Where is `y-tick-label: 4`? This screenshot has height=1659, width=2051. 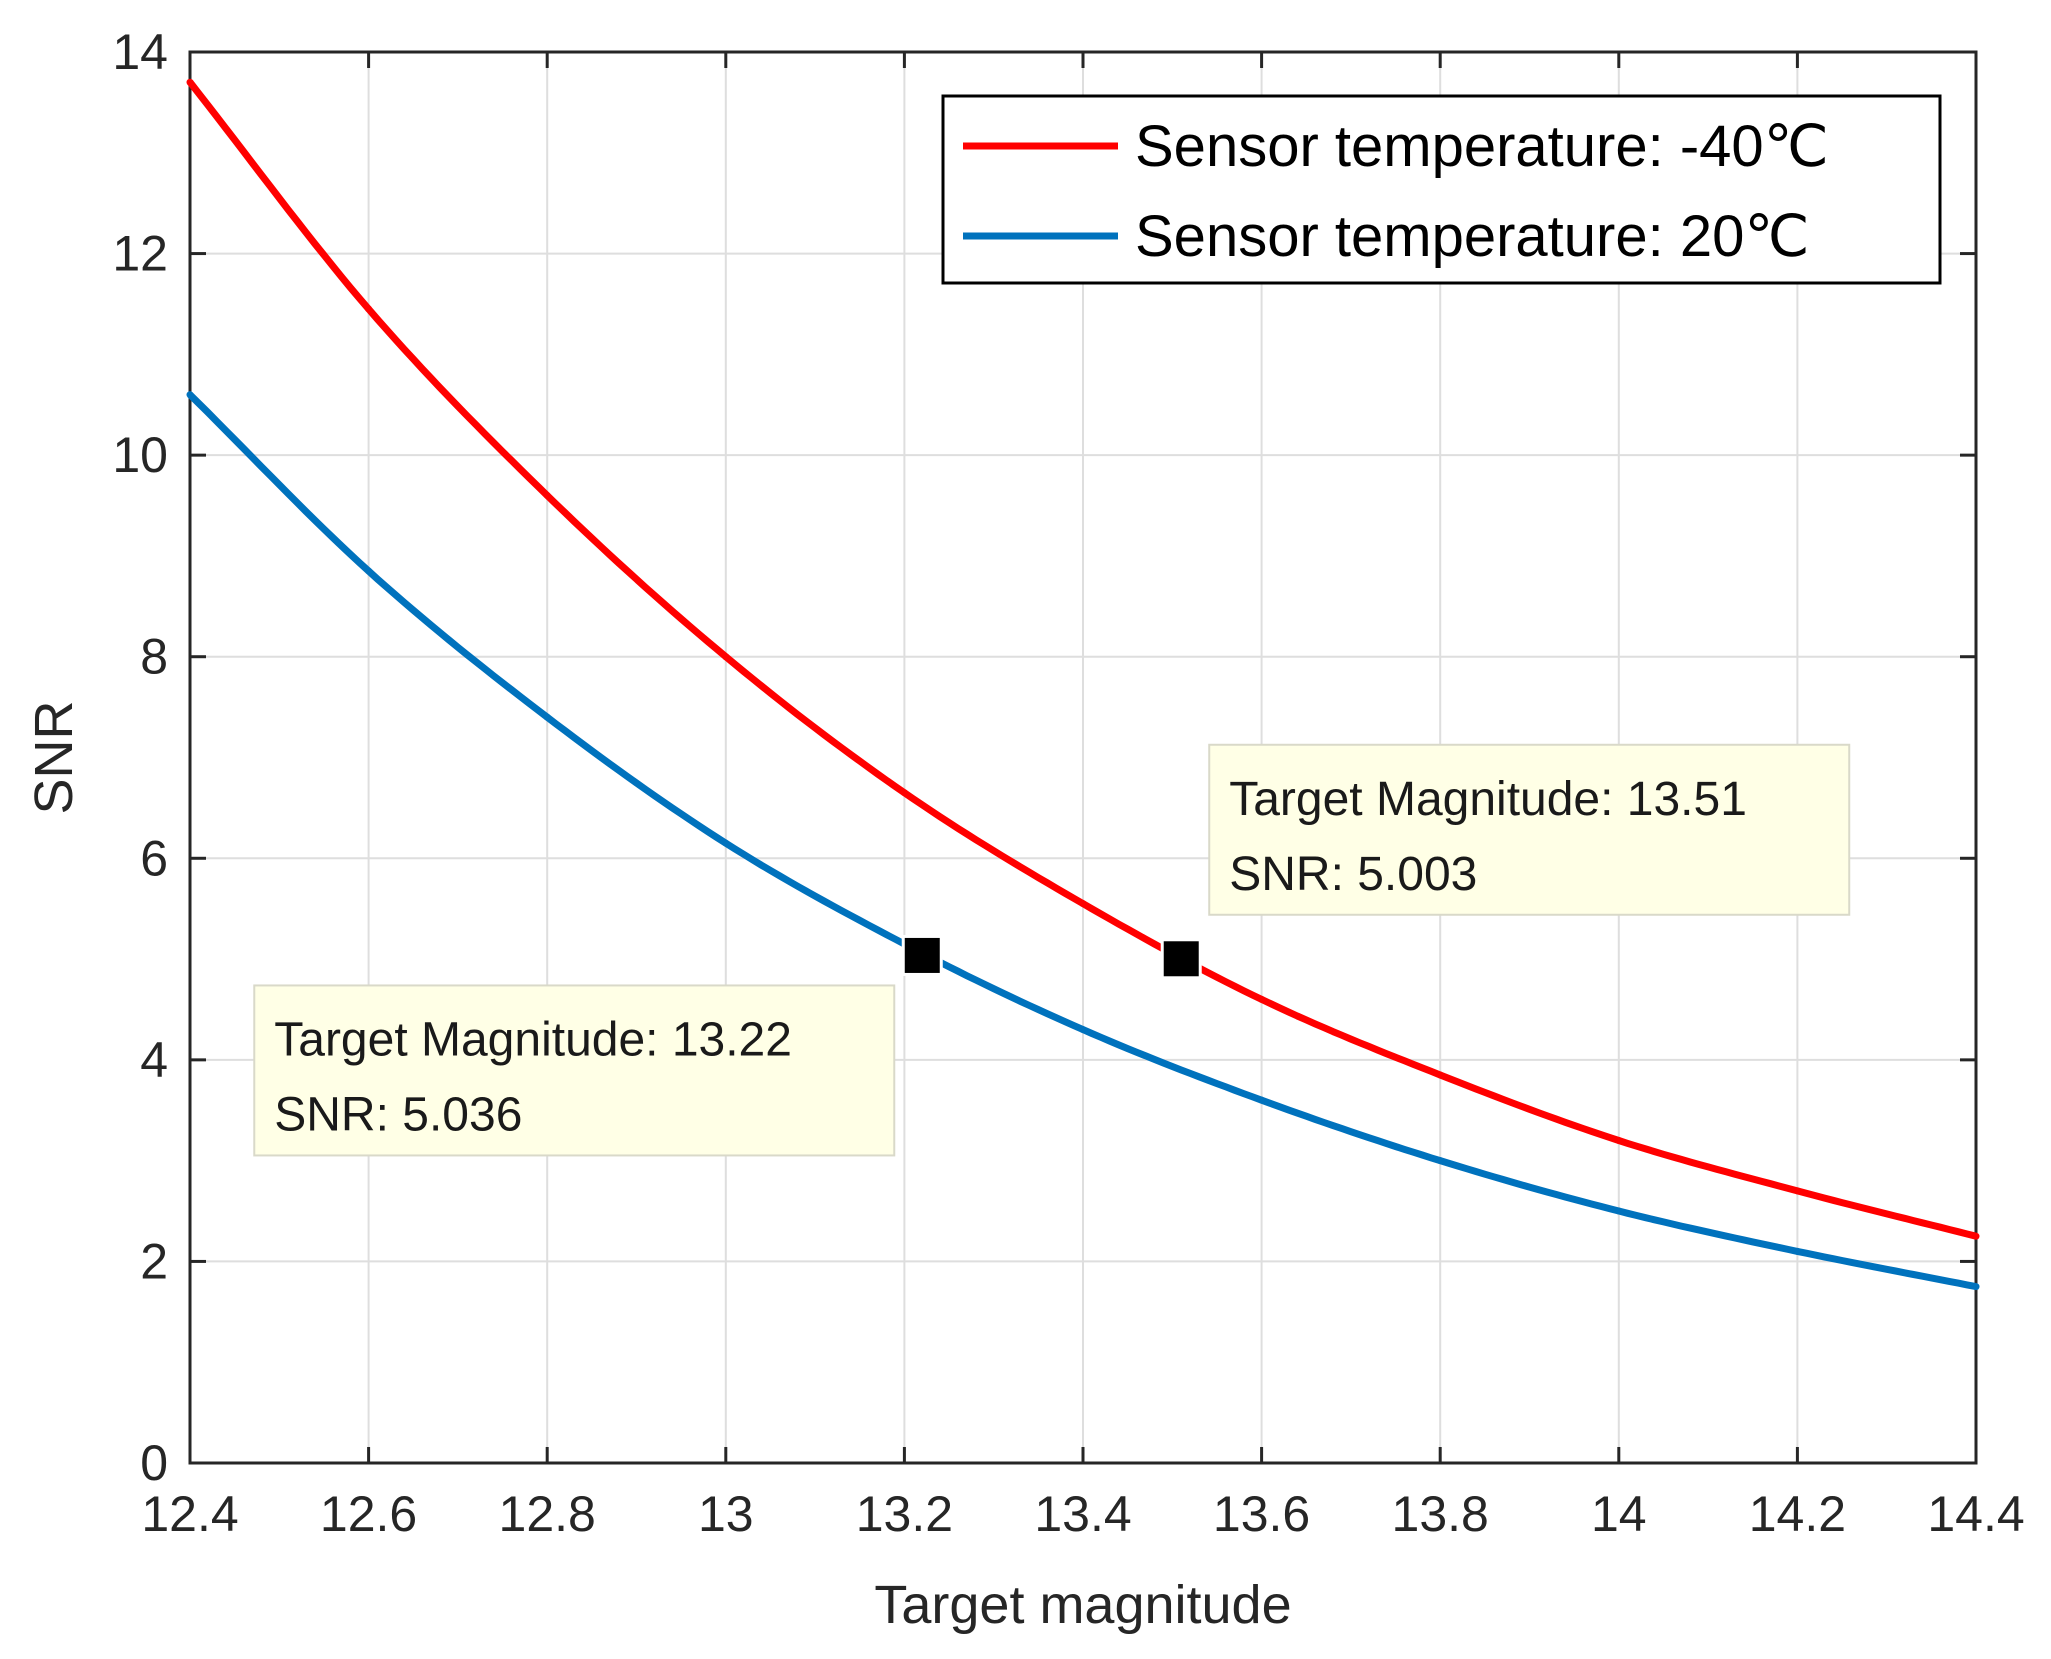 y-tick-label: 4 is located at coordinates (154, 1060).